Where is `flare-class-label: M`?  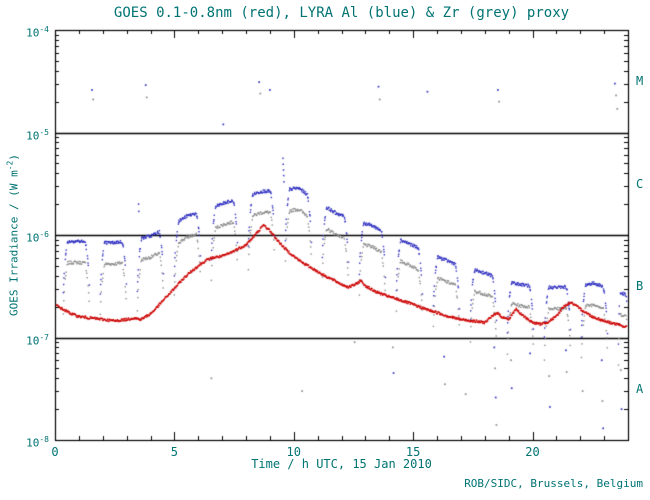
flare-class-label: M is located at coordinates (640, 81).